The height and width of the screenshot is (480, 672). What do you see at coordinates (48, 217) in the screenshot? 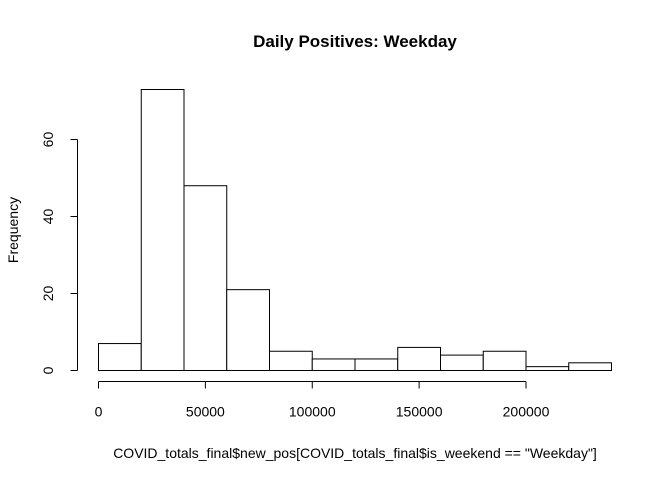
I see `y-tick-label: 40` at bounding box center [48, 217].